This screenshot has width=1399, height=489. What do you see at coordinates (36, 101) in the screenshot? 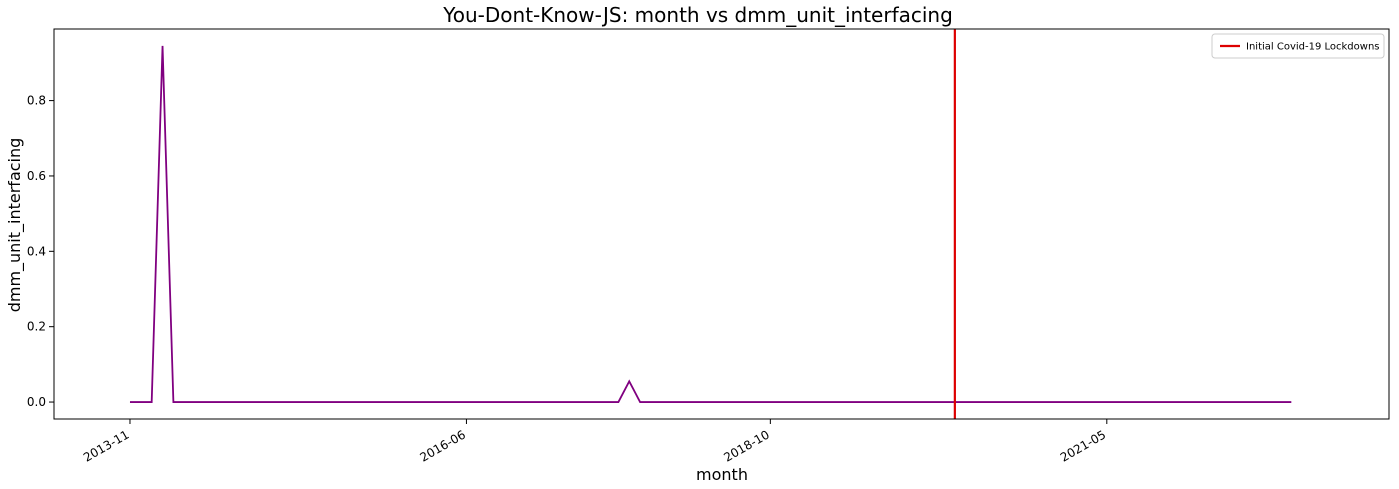
I see `y-tick-label: 0.8` at bounding box center [36, 101].